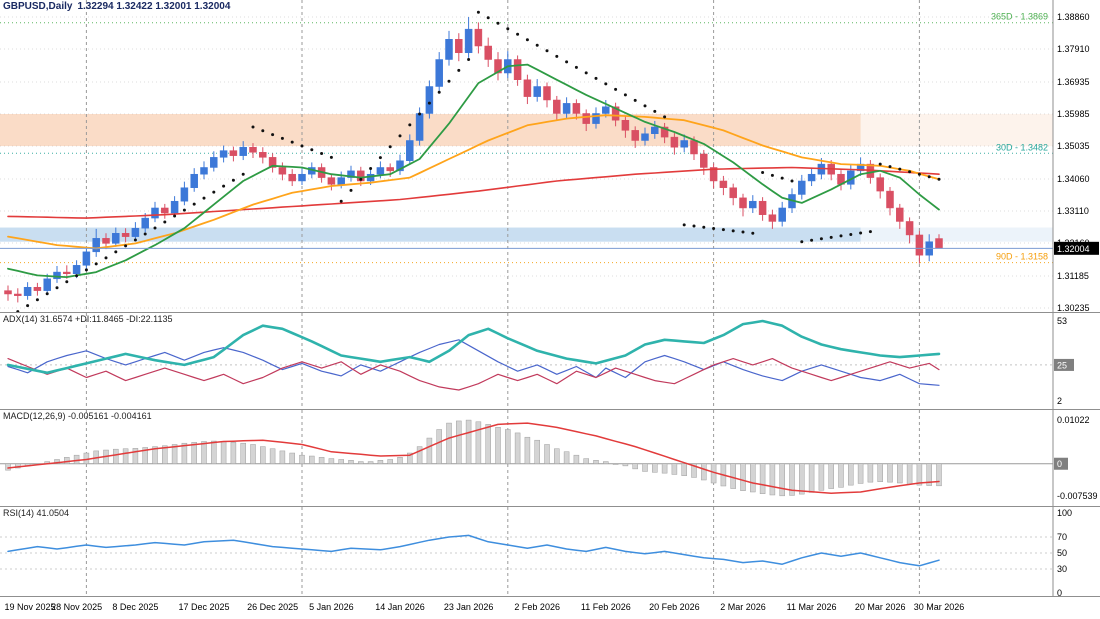 Image resolution: width=1100 pixels, height=619 pixels. Describe the element at coordinates (400, 607) in the screenshot. I see `svg-text: 14 Jan 2026` at that location.